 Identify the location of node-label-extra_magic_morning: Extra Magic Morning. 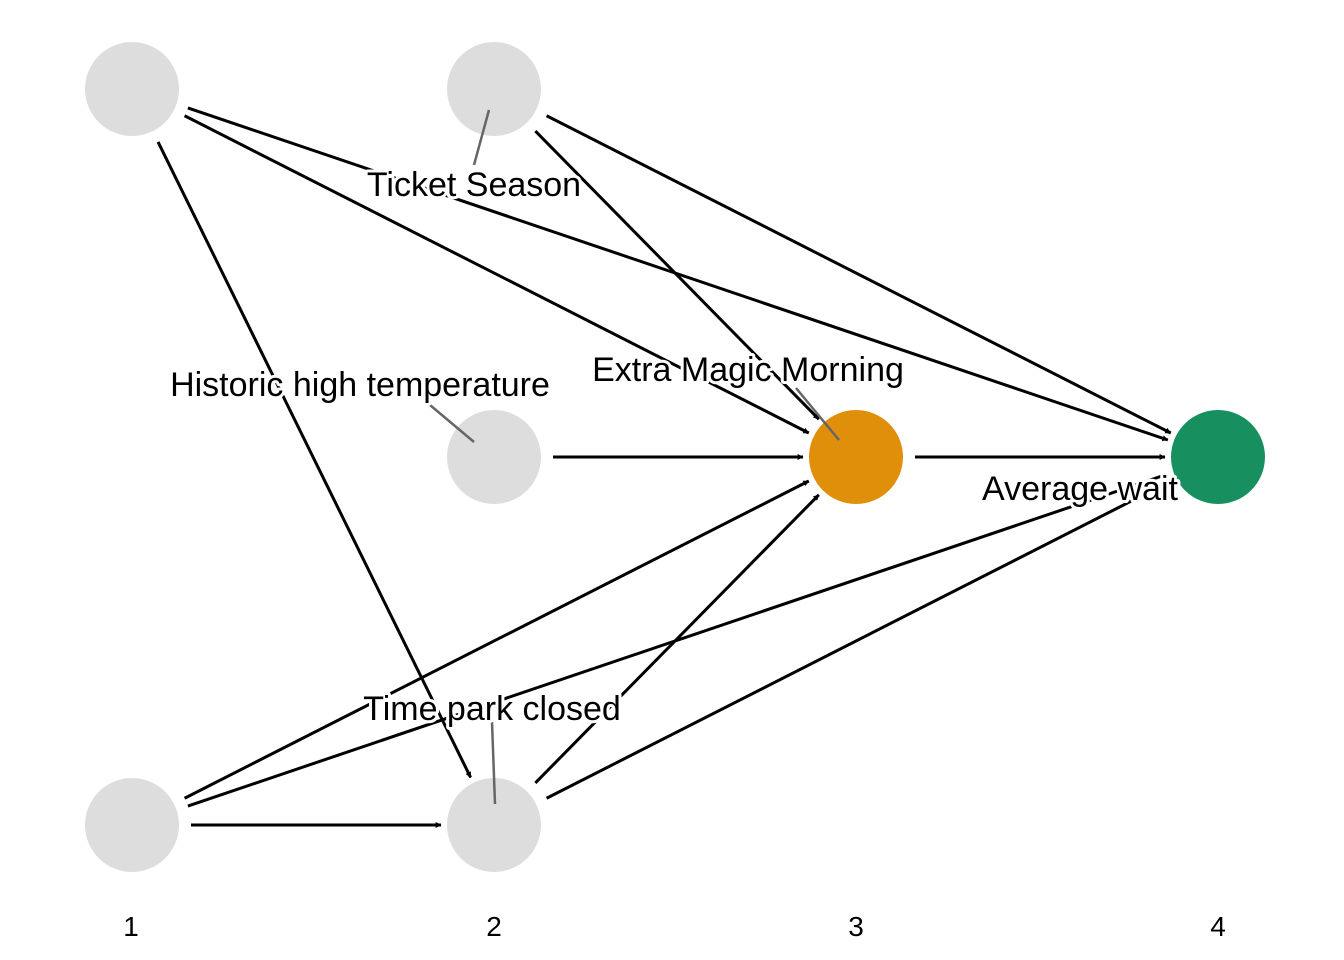
(748, 370).